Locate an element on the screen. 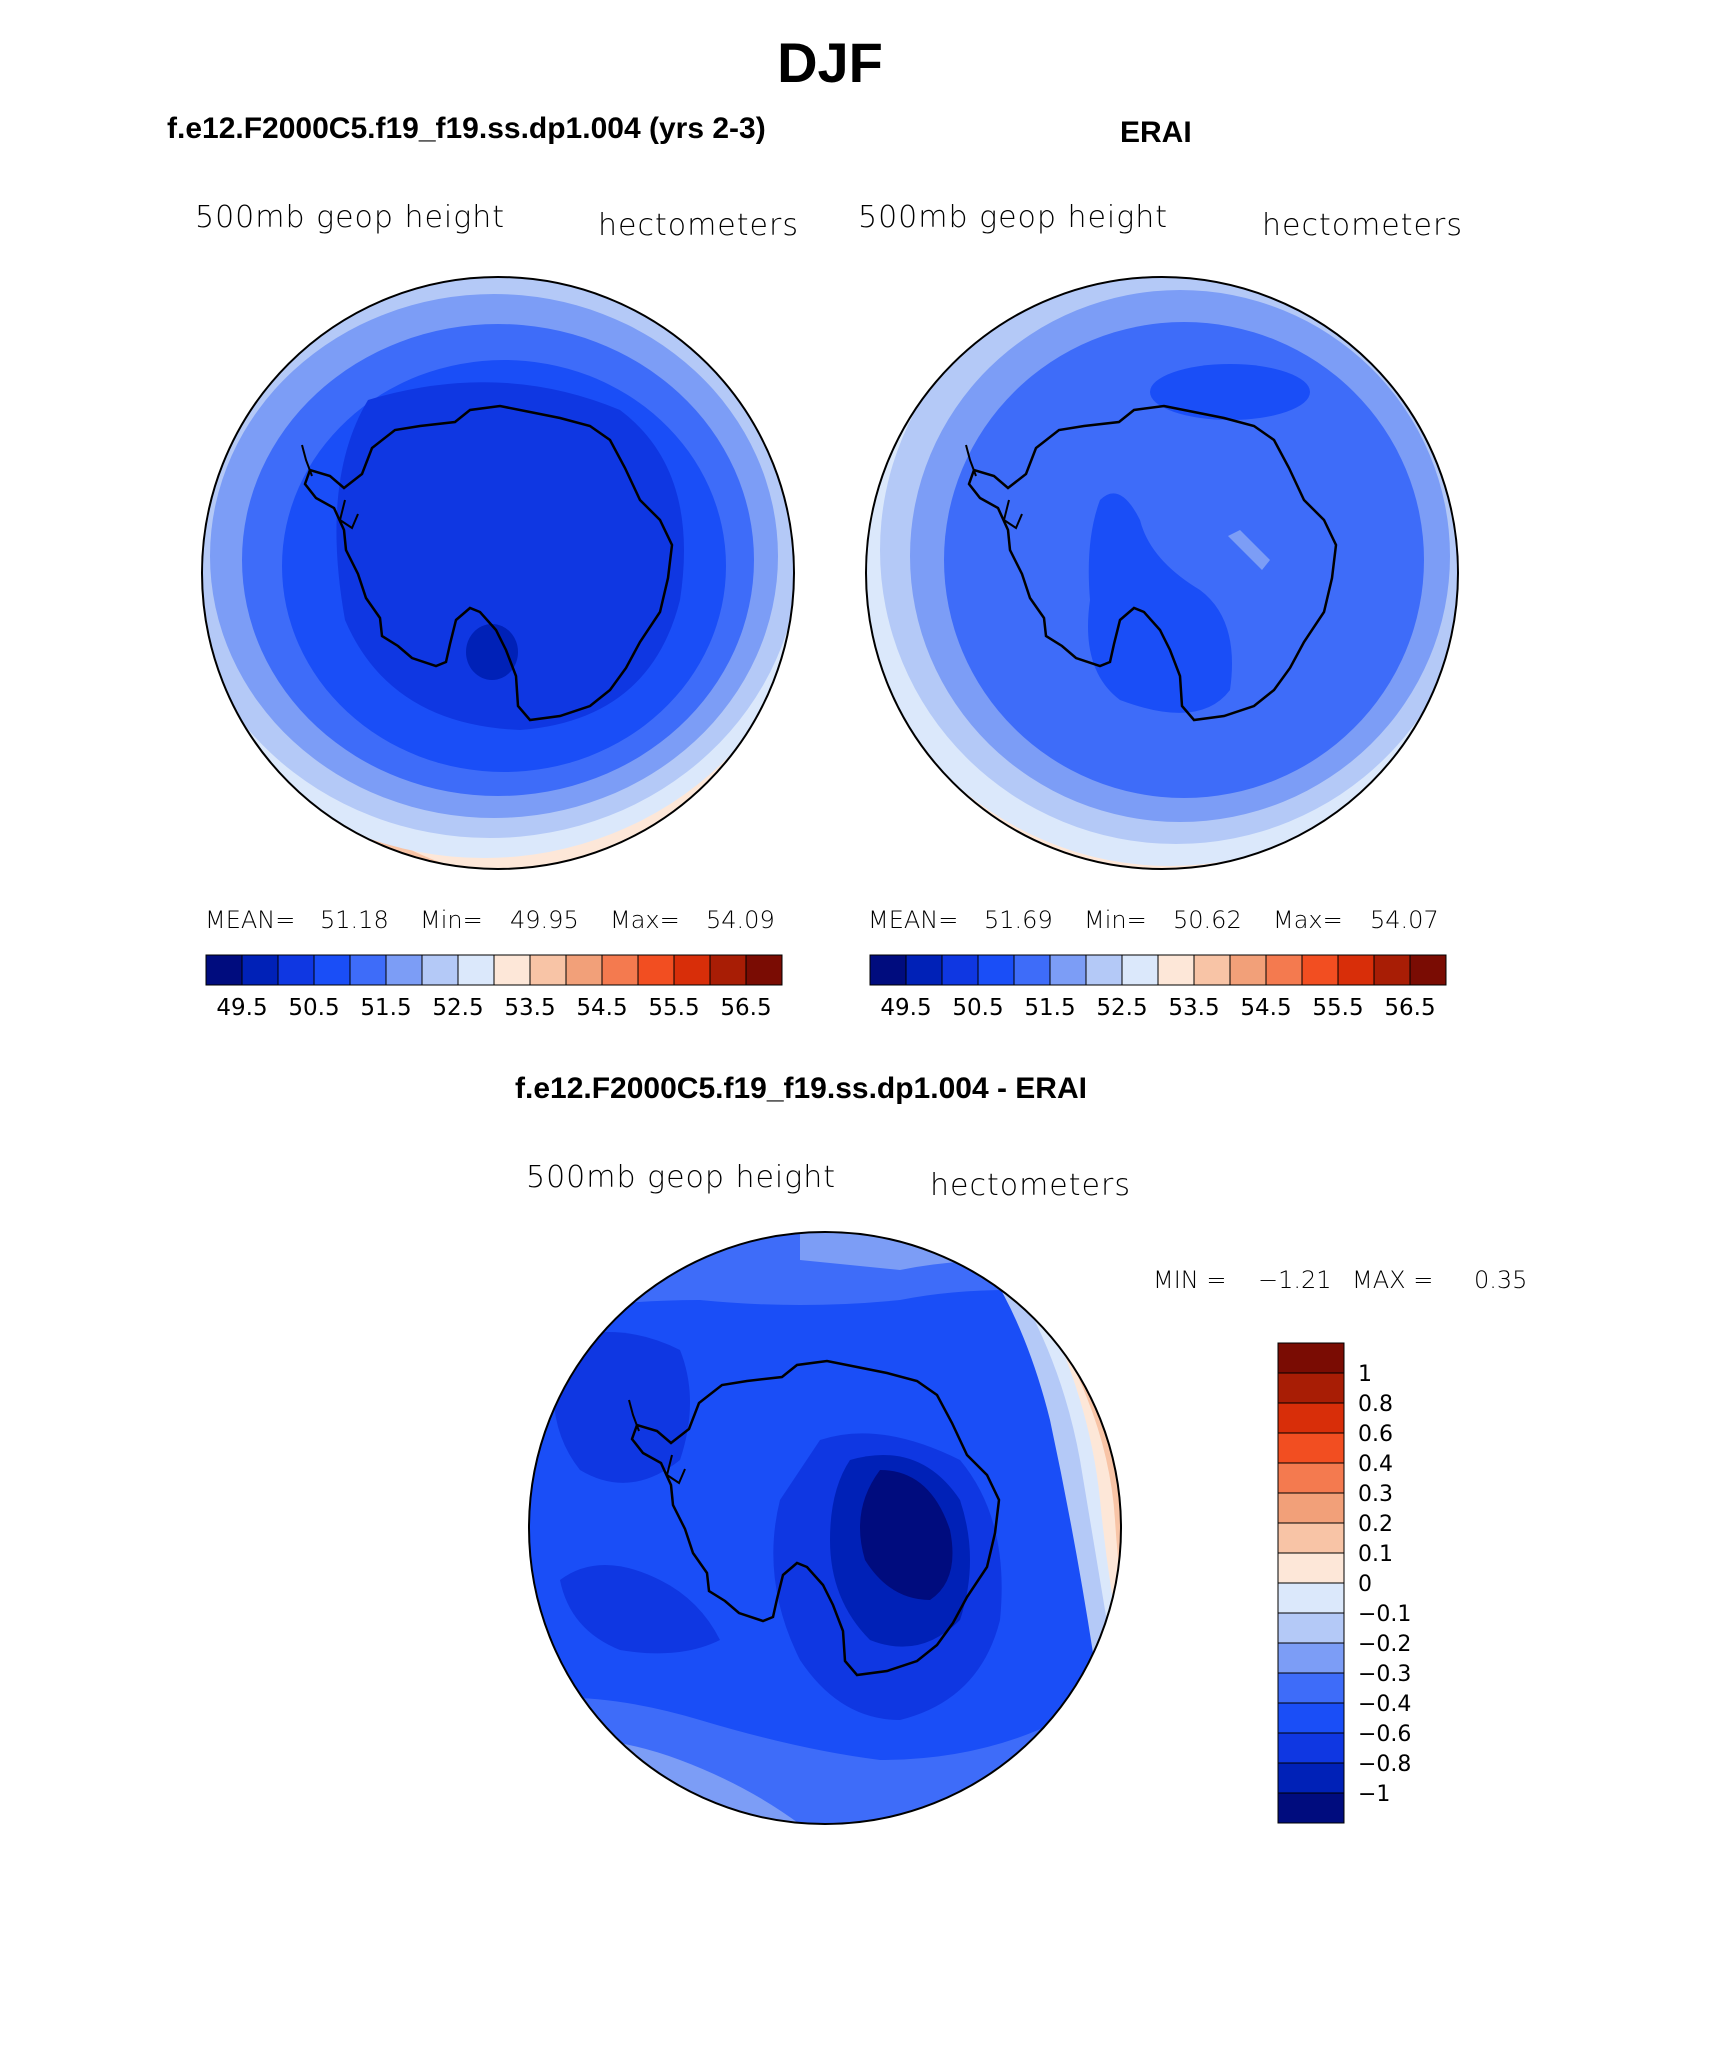 This screenshot has height=2061, width=1710. panel2-mean-value: 51.69 is located at coordinates (1018, 920).